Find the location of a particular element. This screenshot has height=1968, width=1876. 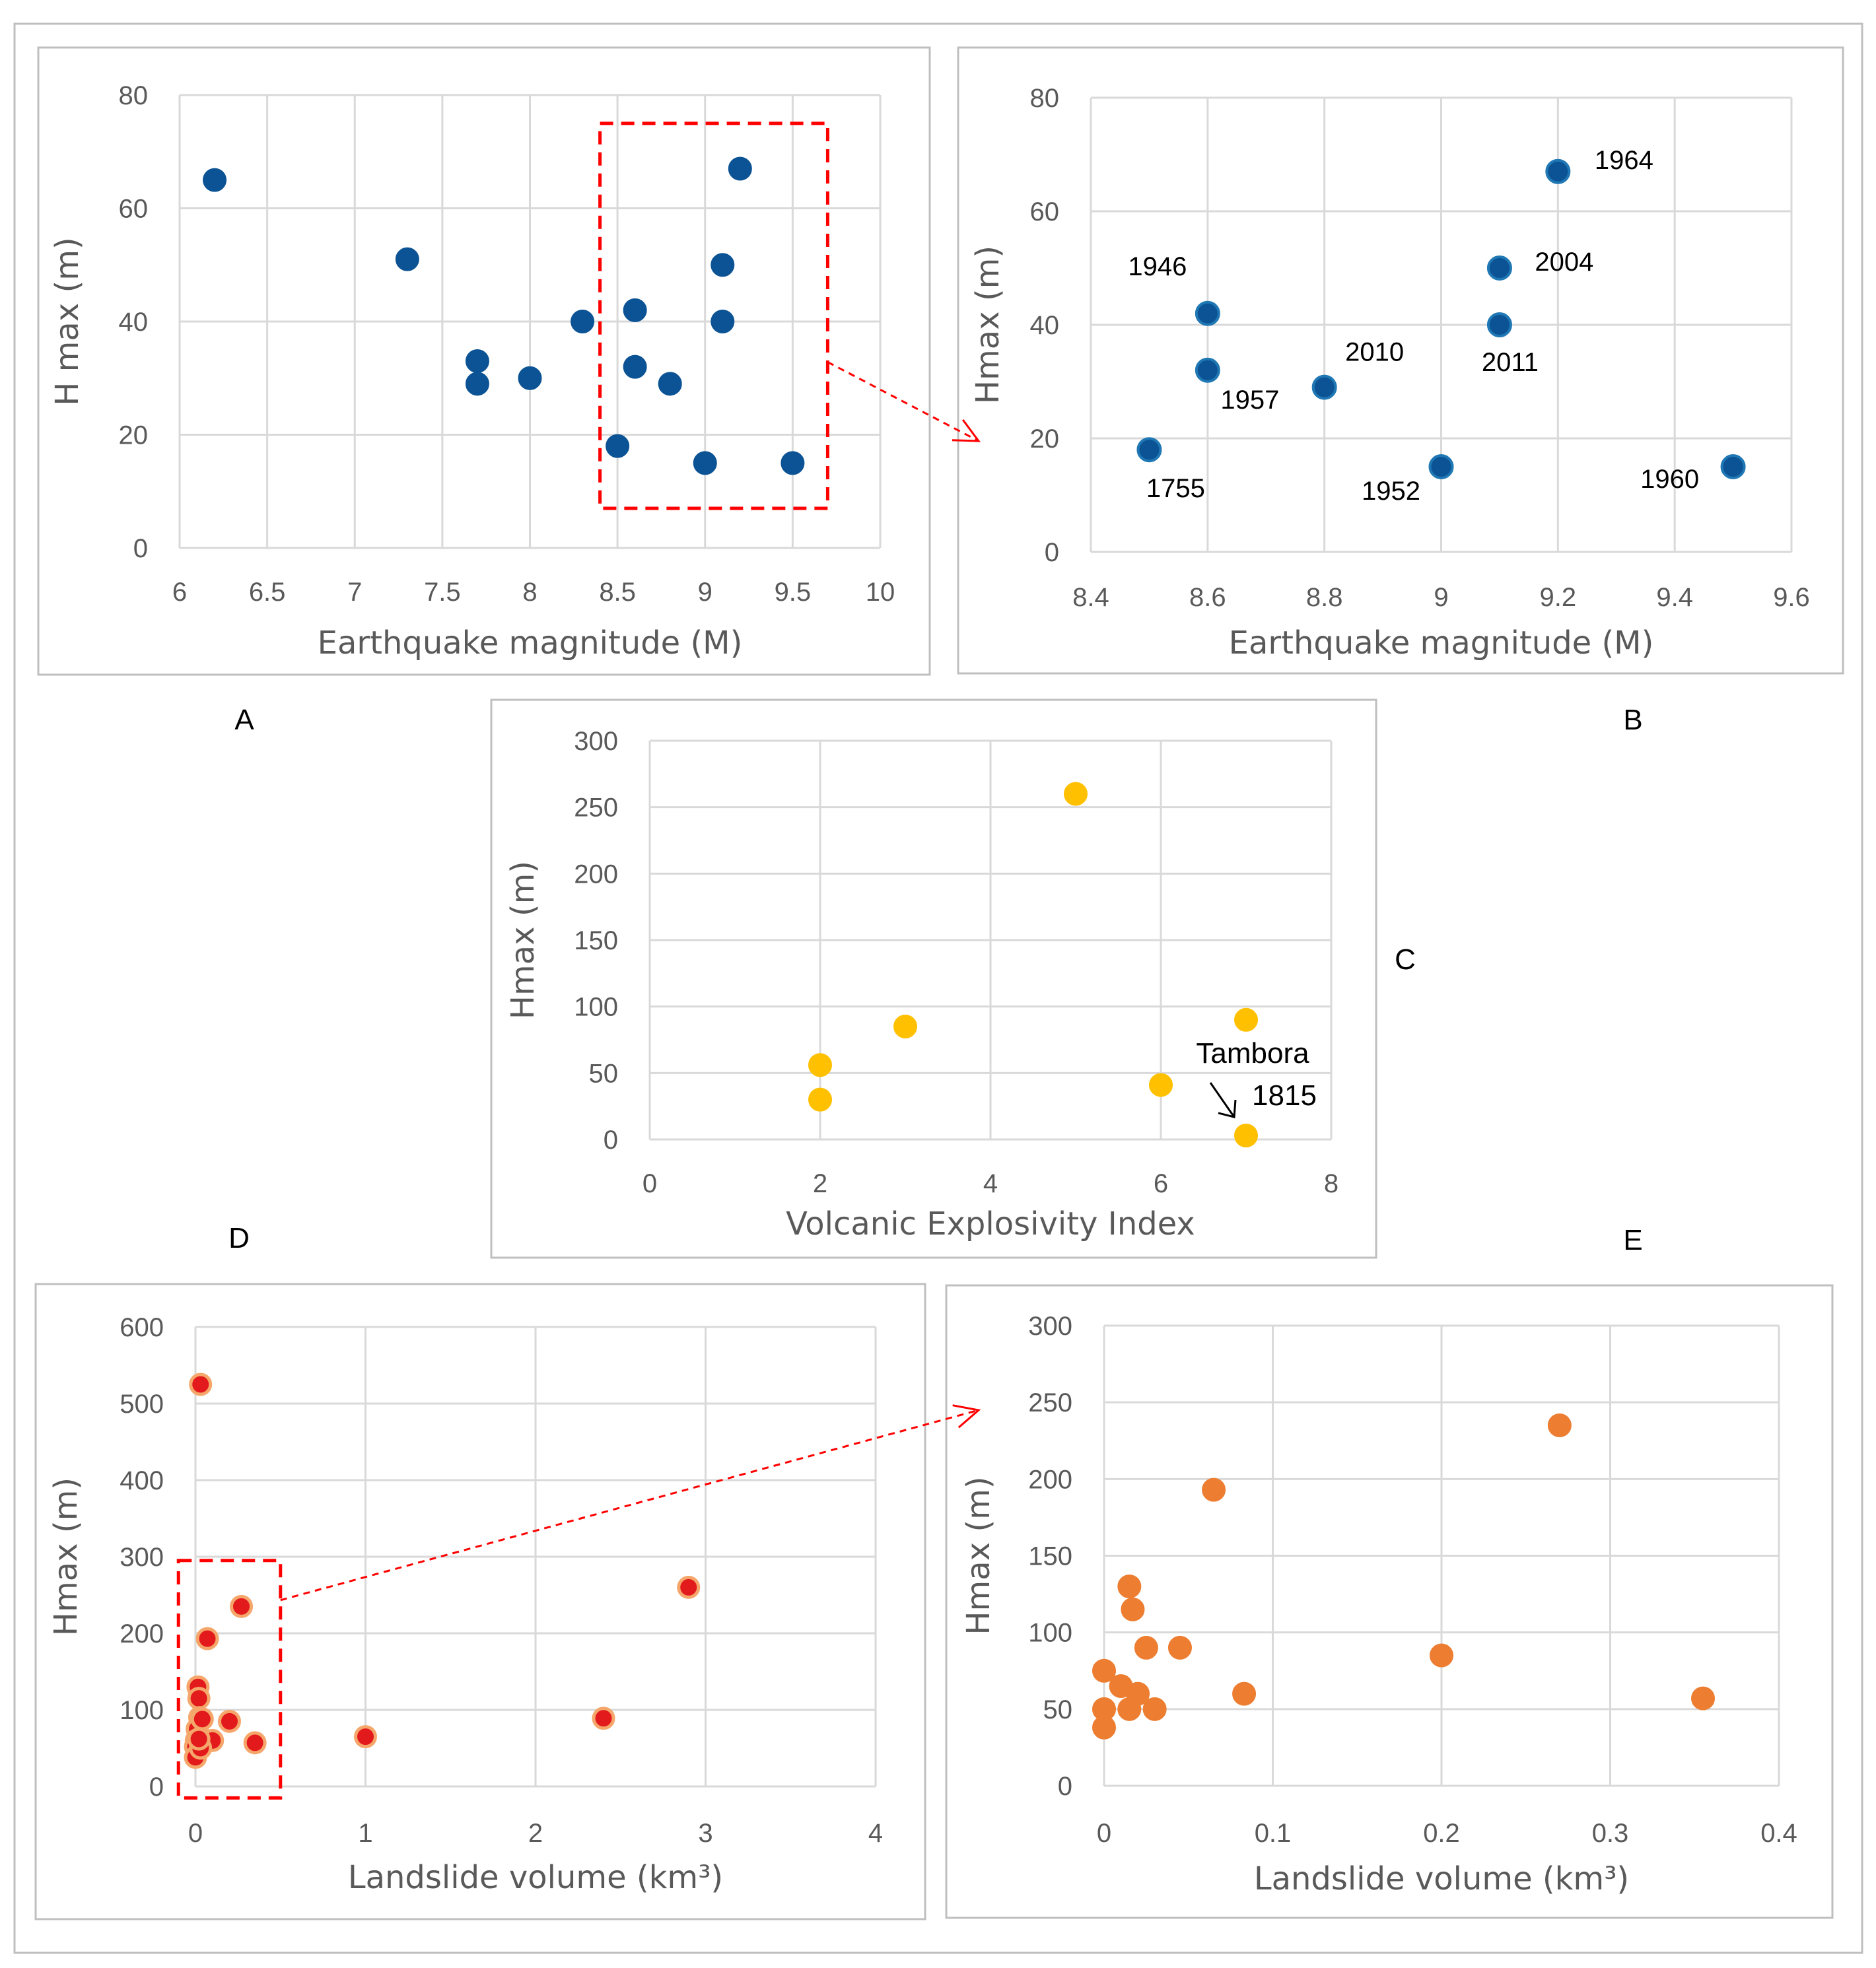

x-tick-label: 2 is located at coordinates (535, 1833).